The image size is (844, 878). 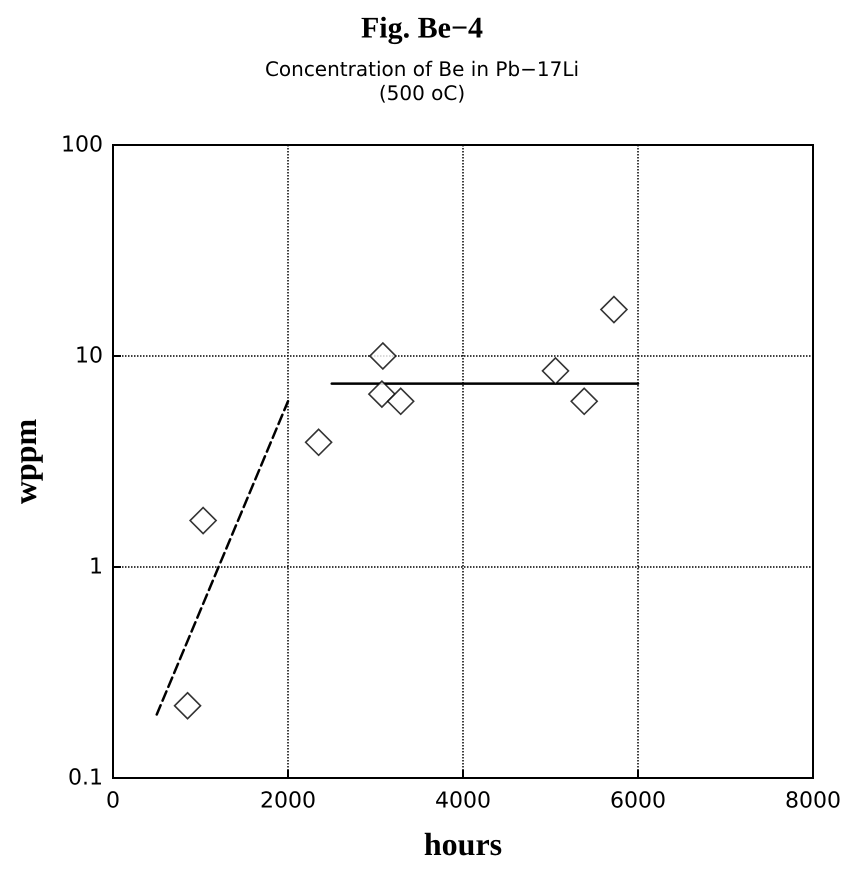 I want to click on chart-subtitle: Concentration of Be in Pb−17Li (500 oC), so click(x=422, y=81).